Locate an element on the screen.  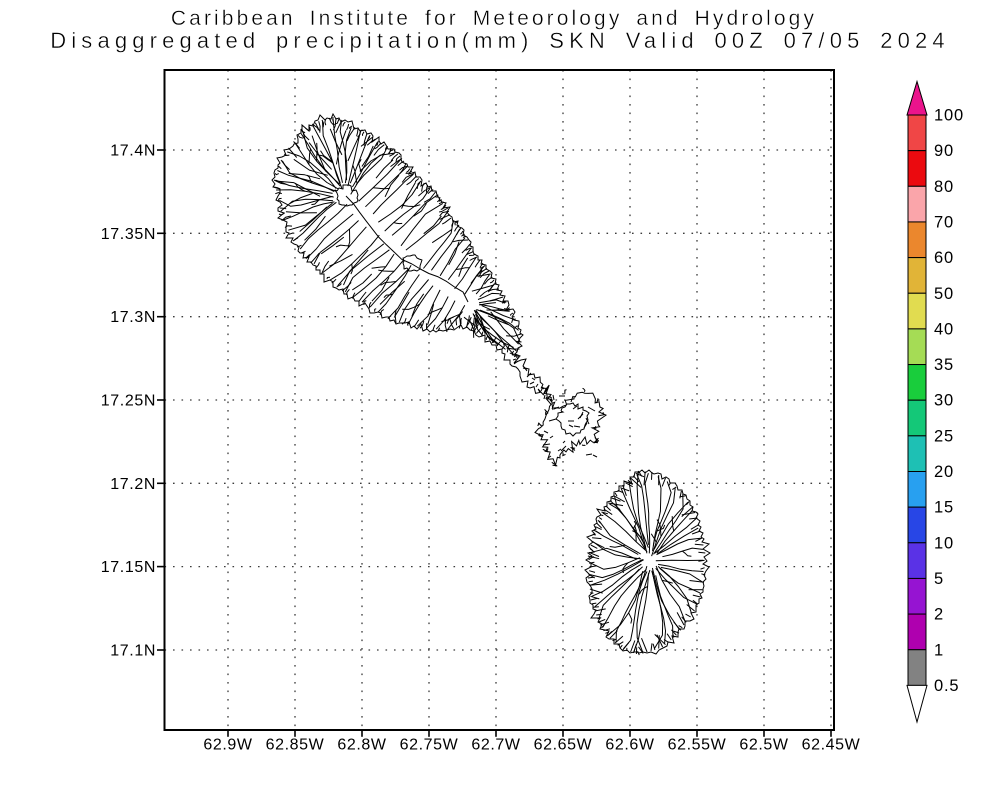
svg-text: 35 is located at coordinates (944, 365).